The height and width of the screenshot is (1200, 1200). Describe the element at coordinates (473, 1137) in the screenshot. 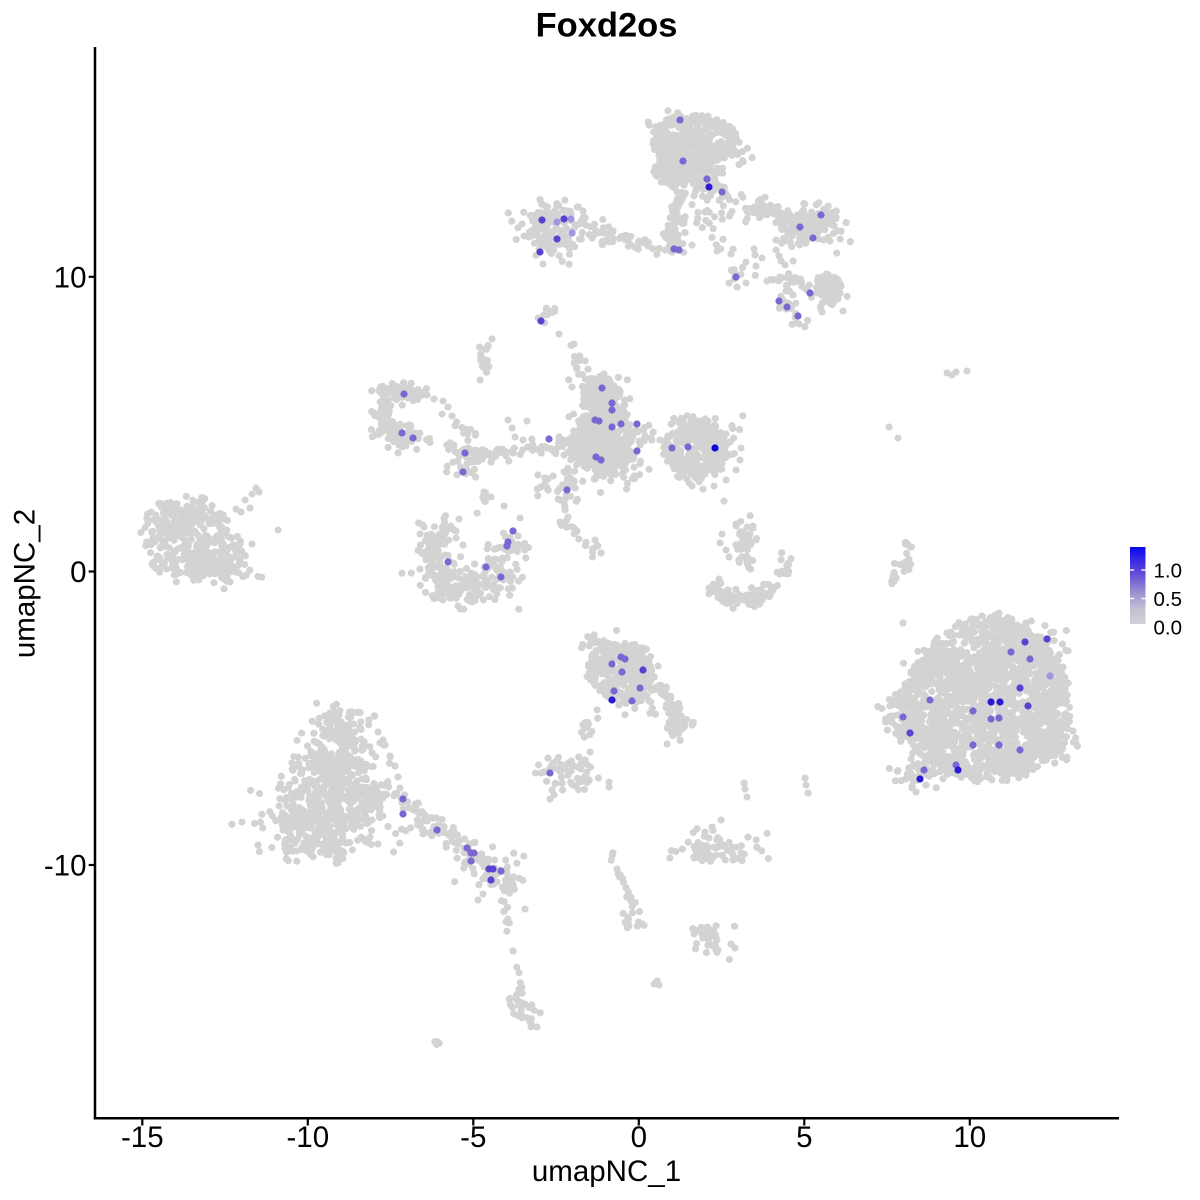

I see `svg-text: -5` at that location.